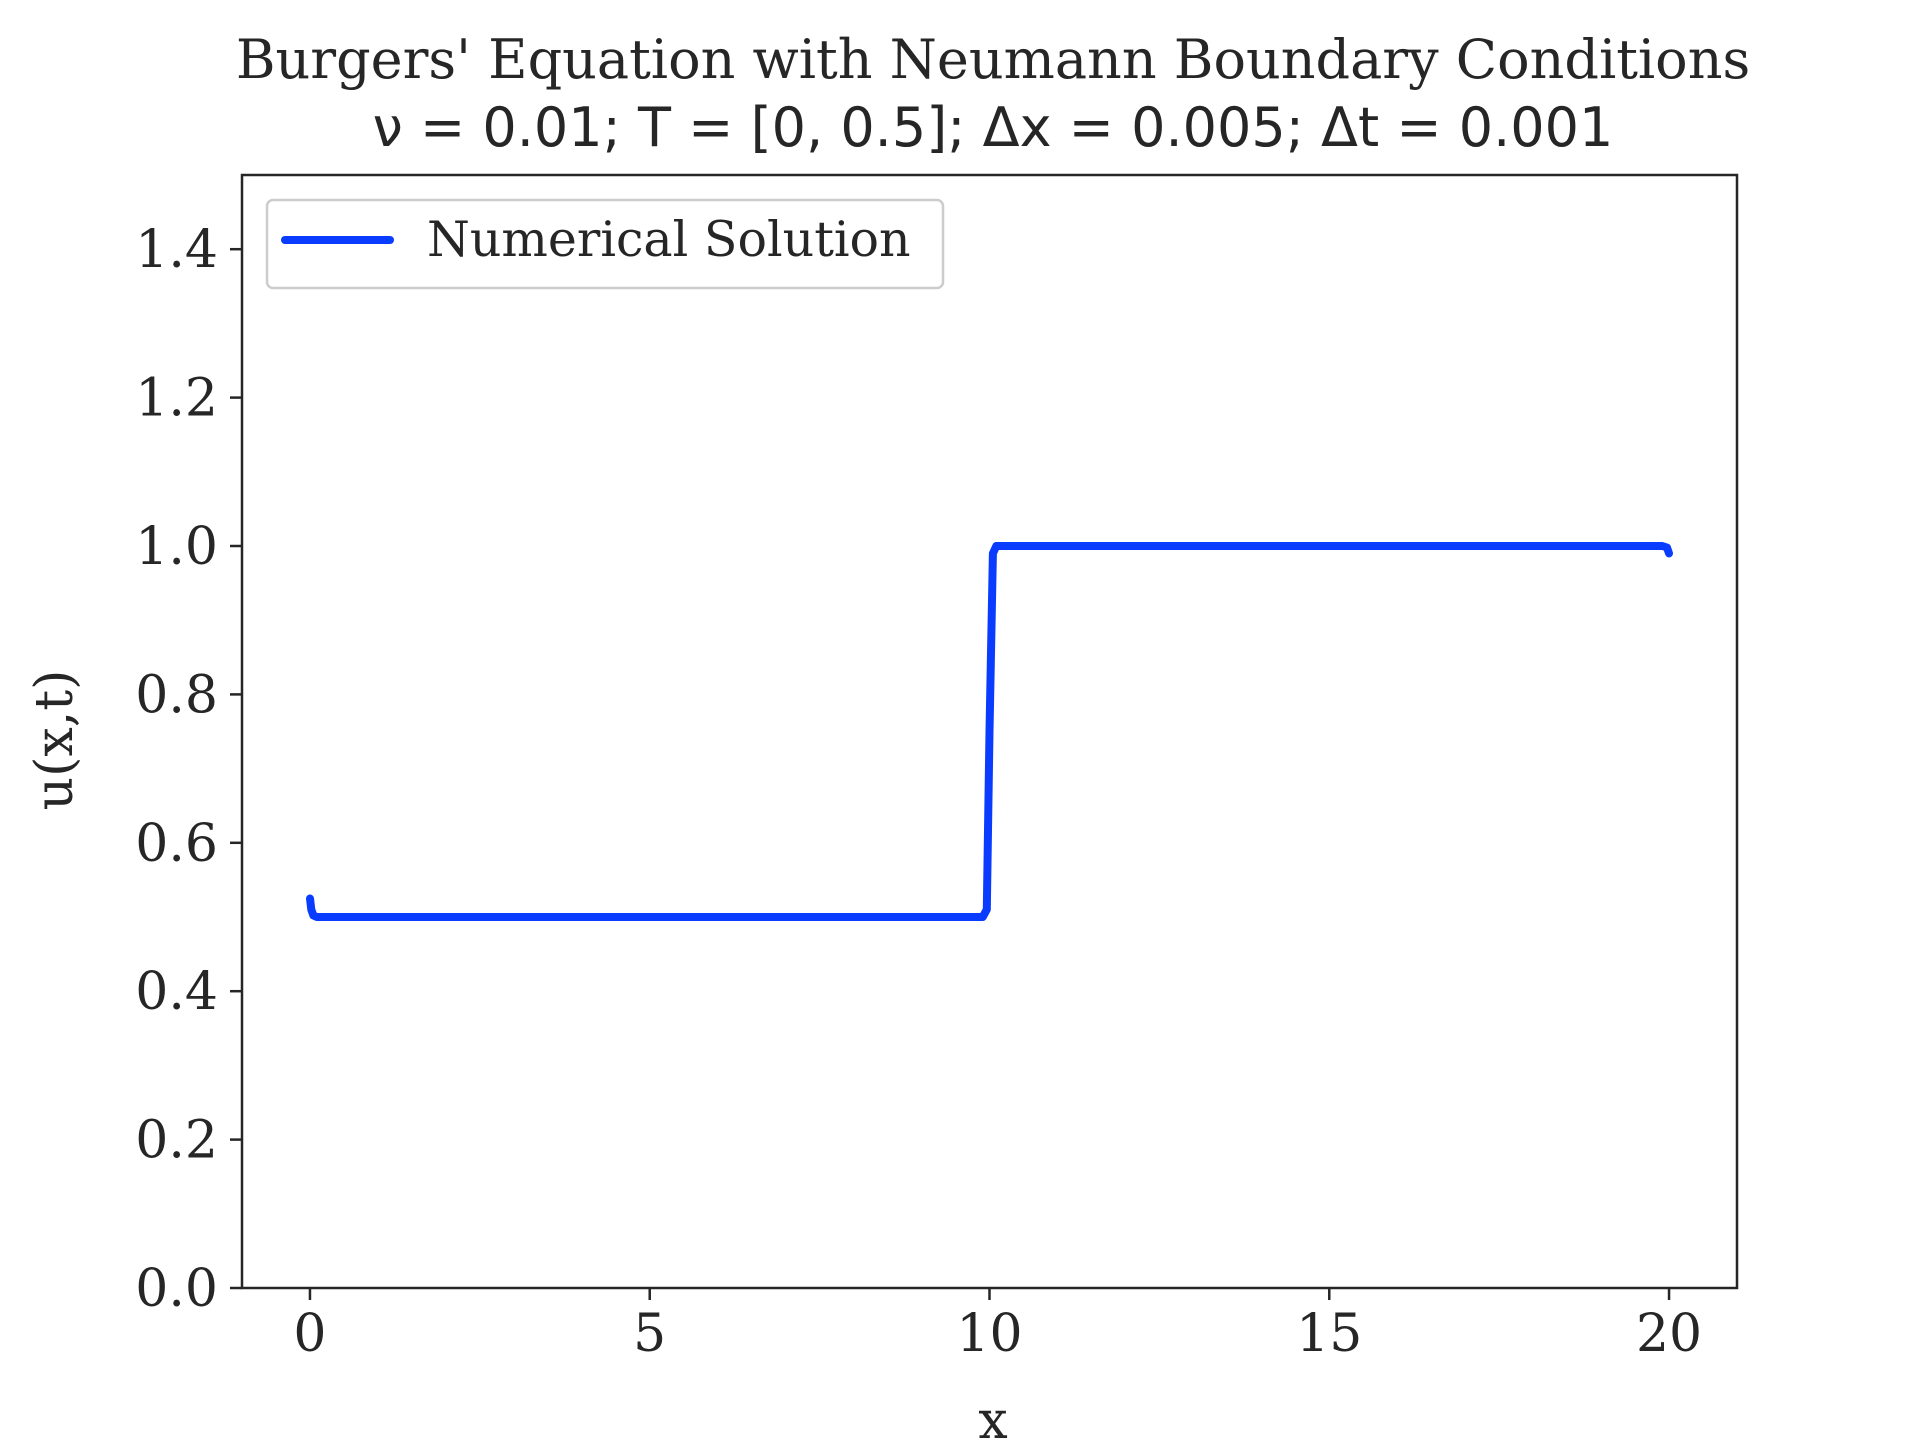 The image size is (1920, 1445). What do you see at coordinates (188, 769) in the screenshot?
I see `y-axis: 0.0 0.2 0.4 0.6 0.8 1.0 1.2 1.4` at bounding box center [188, 769].